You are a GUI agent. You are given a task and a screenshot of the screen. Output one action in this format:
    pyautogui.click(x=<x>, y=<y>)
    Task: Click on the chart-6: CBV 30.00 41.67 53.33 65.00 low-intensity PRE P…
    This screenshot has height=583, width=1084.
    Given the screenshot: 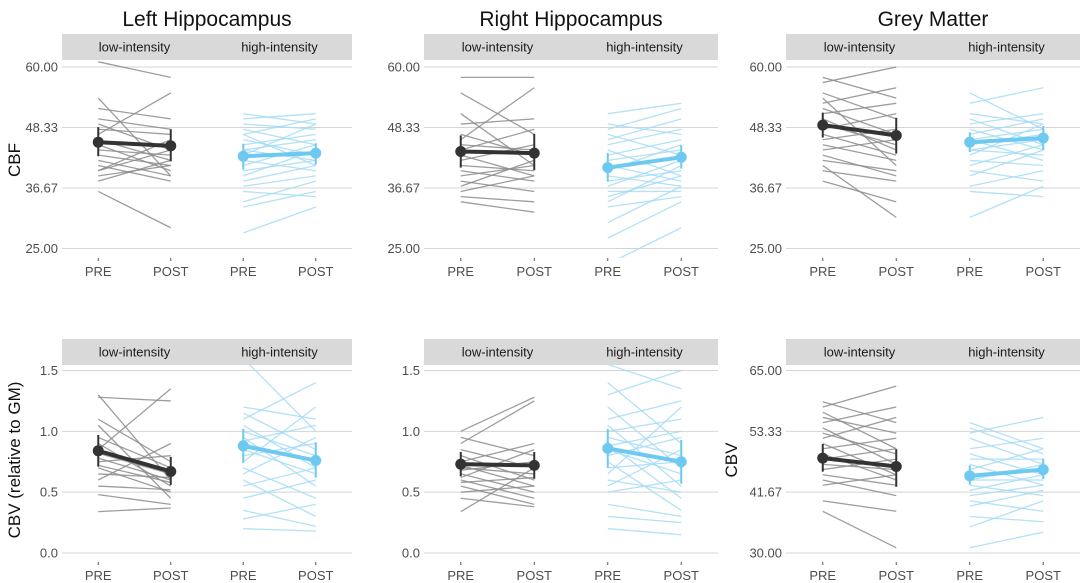 What is the action you would take?
    pyautogui.click(x=901, y=461)
    